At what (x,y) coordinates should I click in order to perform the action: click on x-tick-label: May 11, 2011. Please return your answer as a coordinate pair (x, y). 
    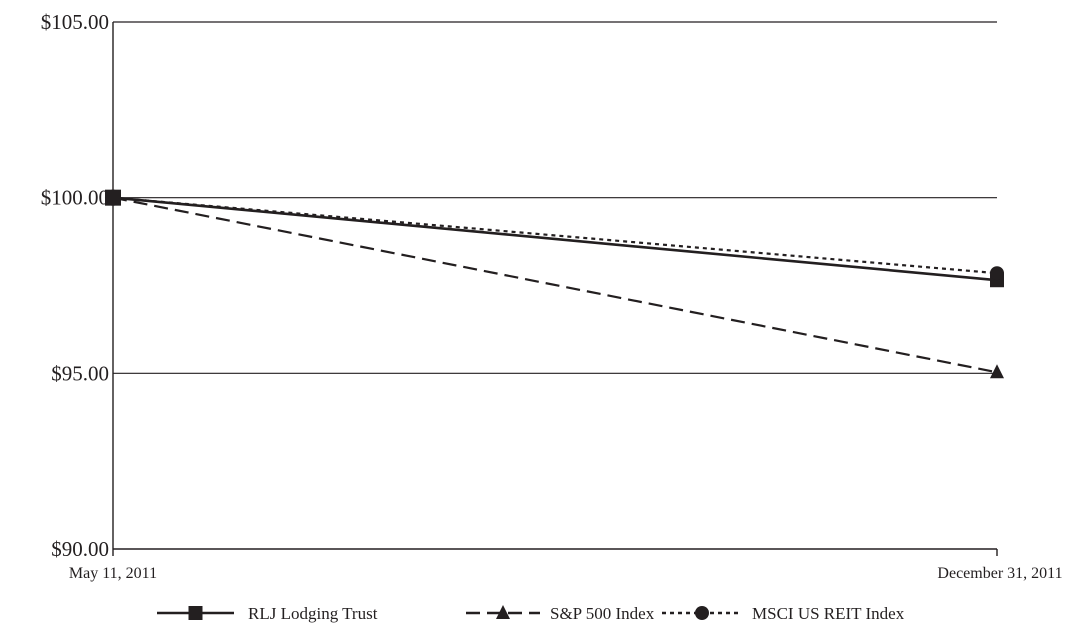
    Looking at the image, I should click on (113, 573).